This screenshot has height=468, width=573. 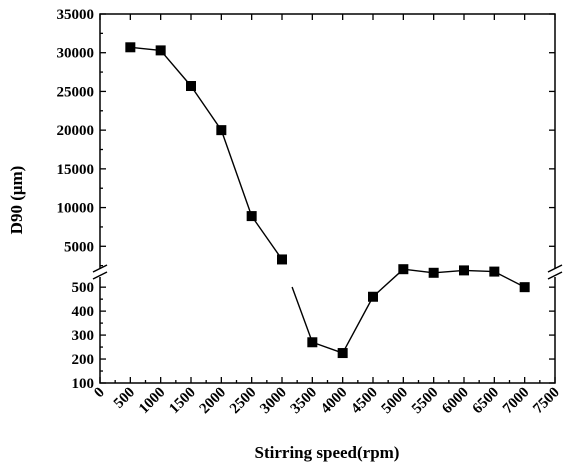 I want to click on y-tick-label-upper-5: 30000, so click(x=76, y=54).